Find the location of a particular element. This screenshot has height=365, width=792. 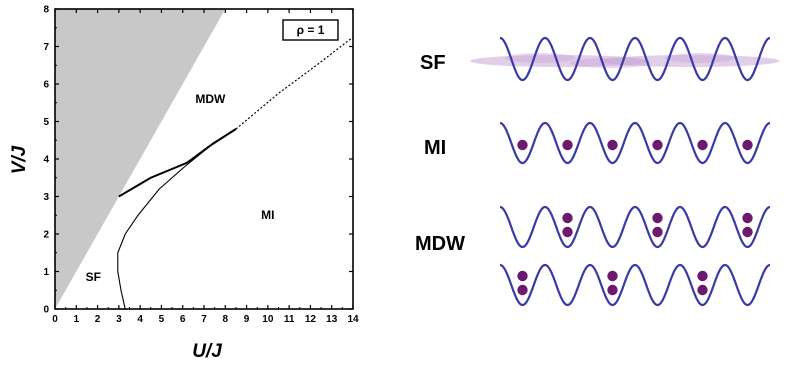

y-tick-label: 1 is located at coordinates (46, 272).